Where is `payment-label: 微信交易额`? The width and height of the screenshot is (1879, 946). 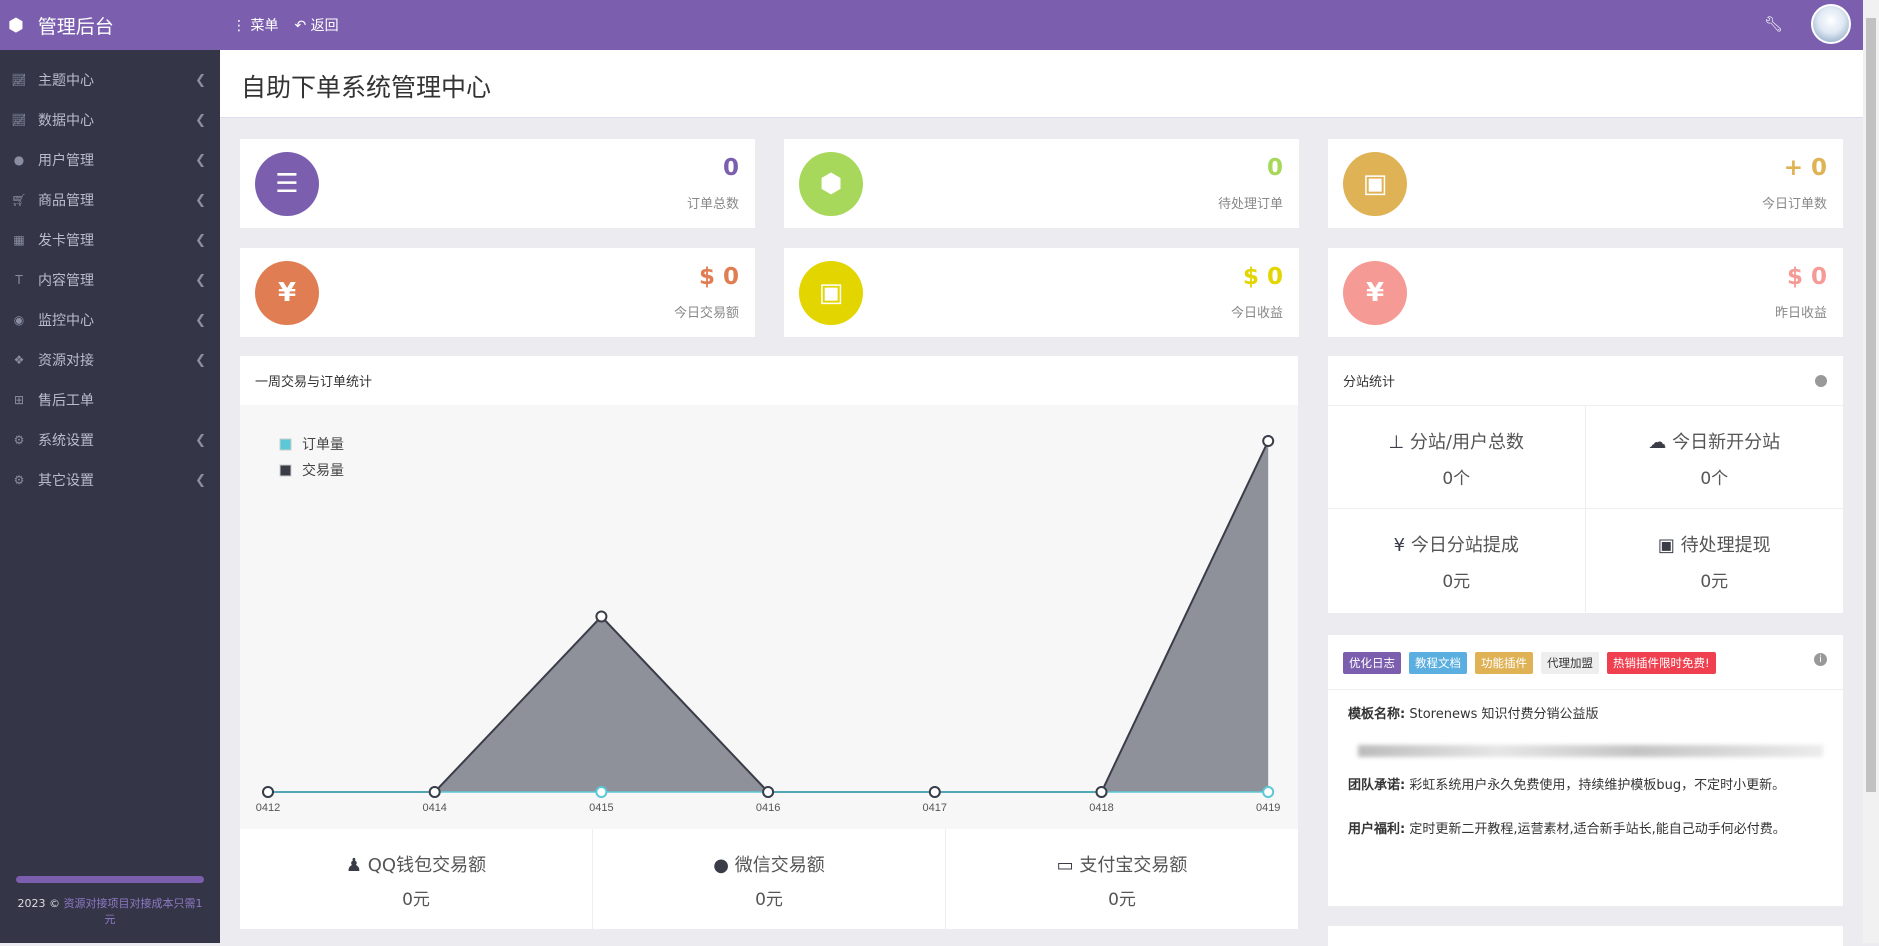
payment-label: 微信交易额 is located at coordinates (779, 865).